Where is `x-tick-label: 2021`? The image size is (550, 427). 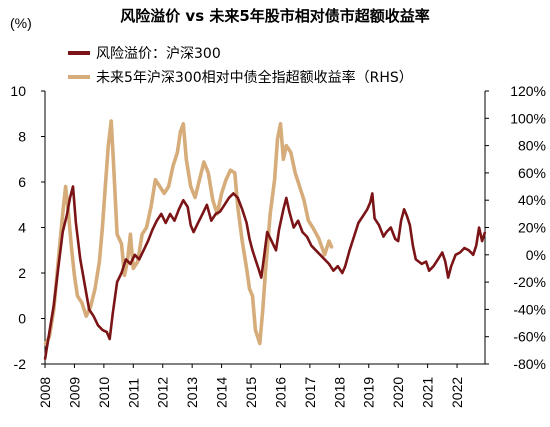 x-tick-label: 2021 is located at coordinates (428, 392).